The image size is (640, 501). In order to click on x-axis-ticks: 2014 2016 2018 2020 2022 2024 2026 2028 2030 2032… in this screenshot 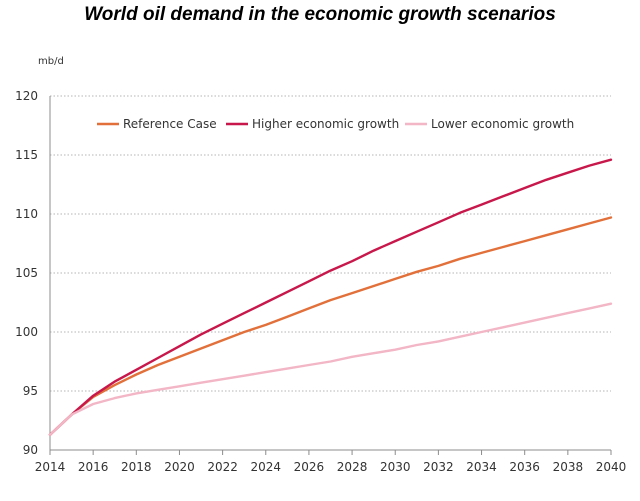, I will do `click(331, 462)`.